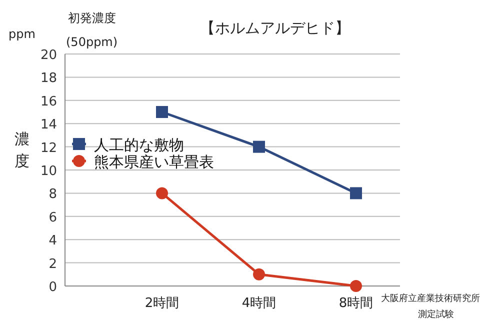 Image resolution: width=480 pixels, height=325 pixels. Describe the element at coordinates (52, 287) in the screenshot. I see `y-tick-label: 0` at that location.